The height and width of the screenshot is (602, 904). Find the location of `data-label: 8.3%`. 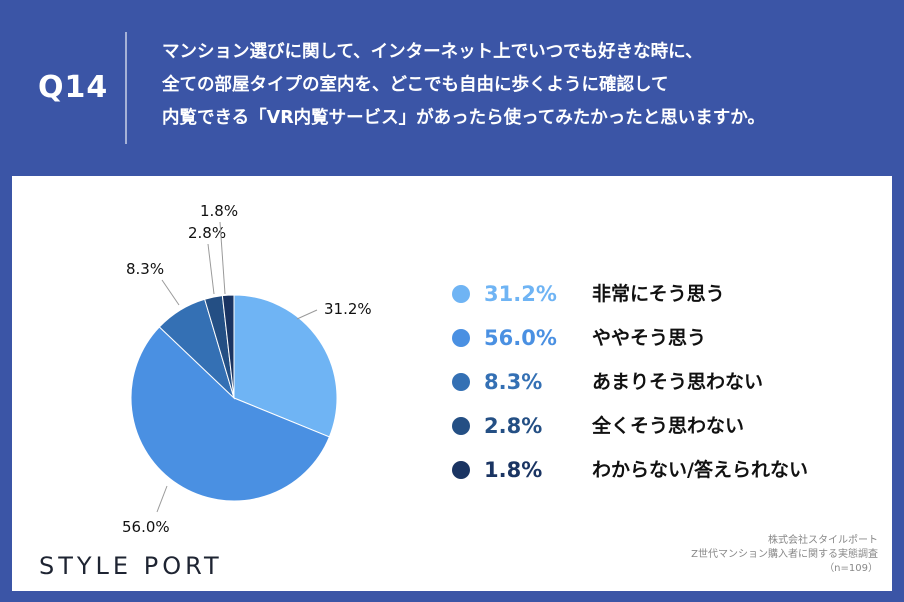

data-label: 8.3% is located at coordinates (145, 269).